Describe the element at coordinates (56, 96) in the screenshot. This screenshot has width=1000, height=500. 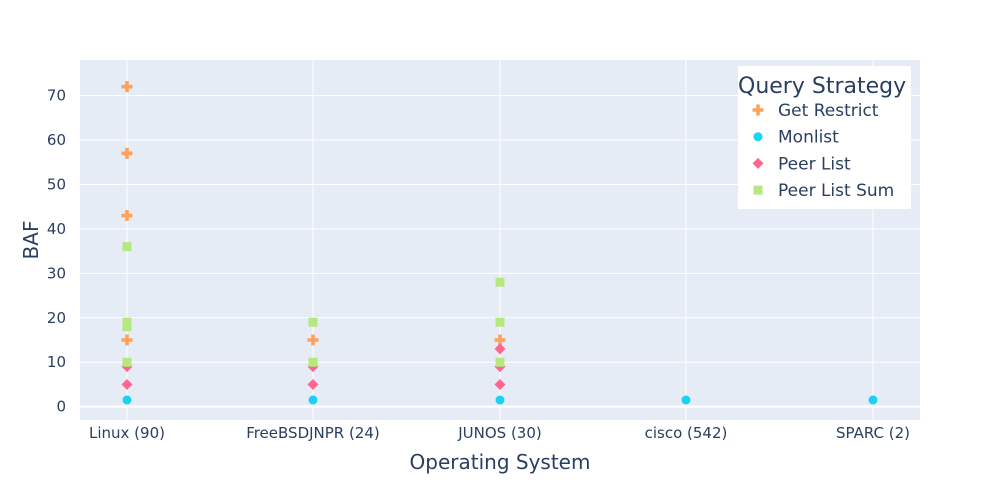
I see `y-tick-label: 70` at that location.